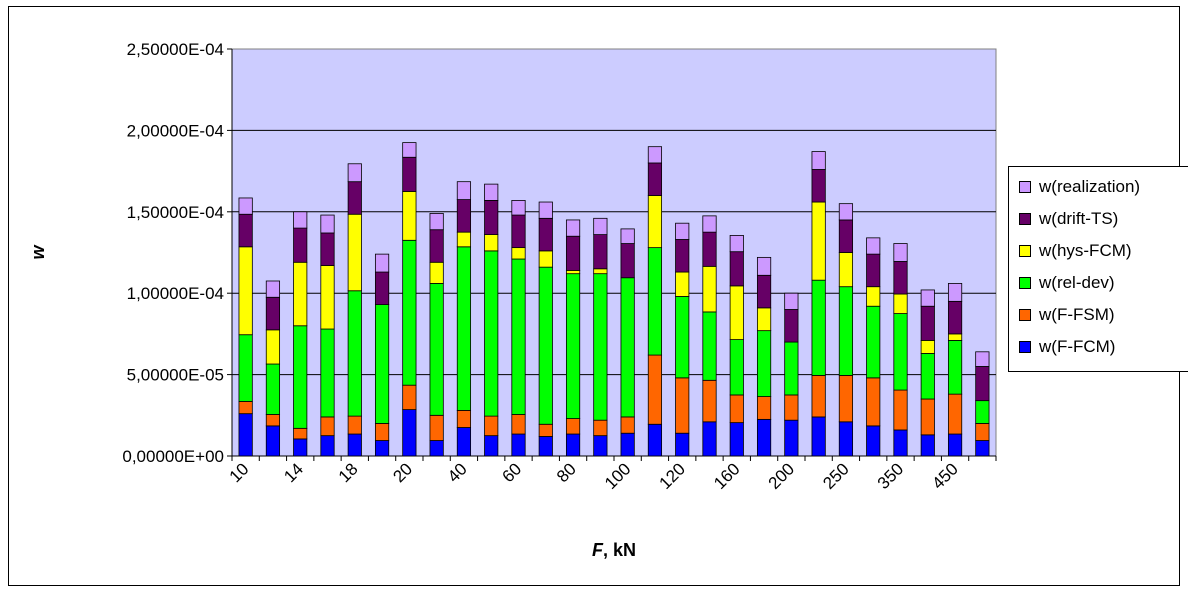 This screenshot has height=592, width=1188. Describe the element at coordinates (175, 293) in the screenshot. I see `y-tick-label: 1,00000E-04` at that location.